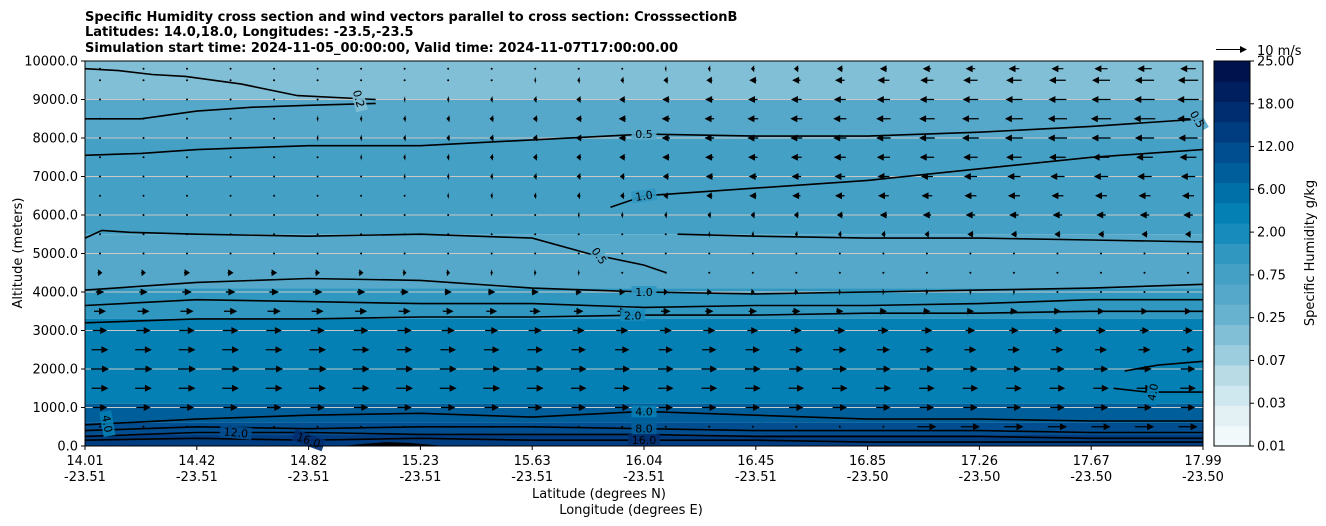 Image resolution: width=1326 pixels, height=526 pixels. I want to click on x-tick-label-lat: 17.26, so click(979, 461).